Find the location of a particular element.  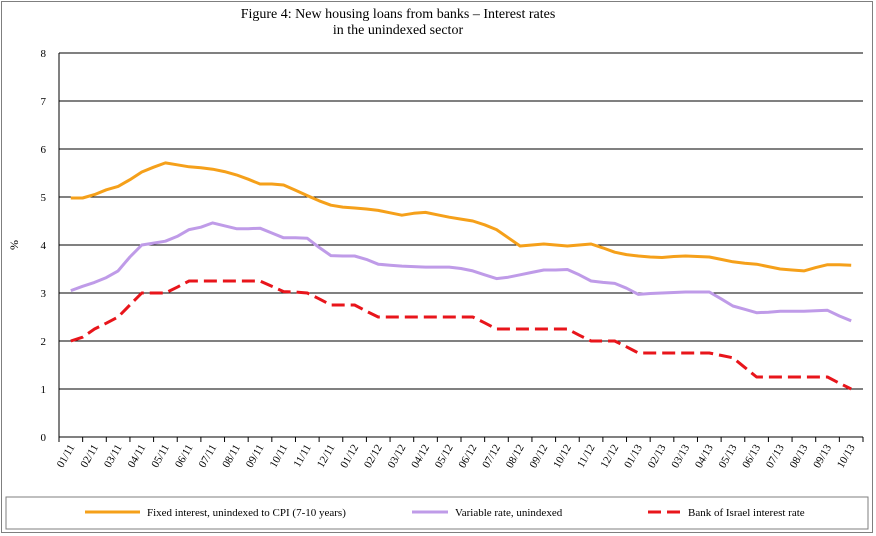

x-tick-label: 09/12 is located at coordinates (538, 457).